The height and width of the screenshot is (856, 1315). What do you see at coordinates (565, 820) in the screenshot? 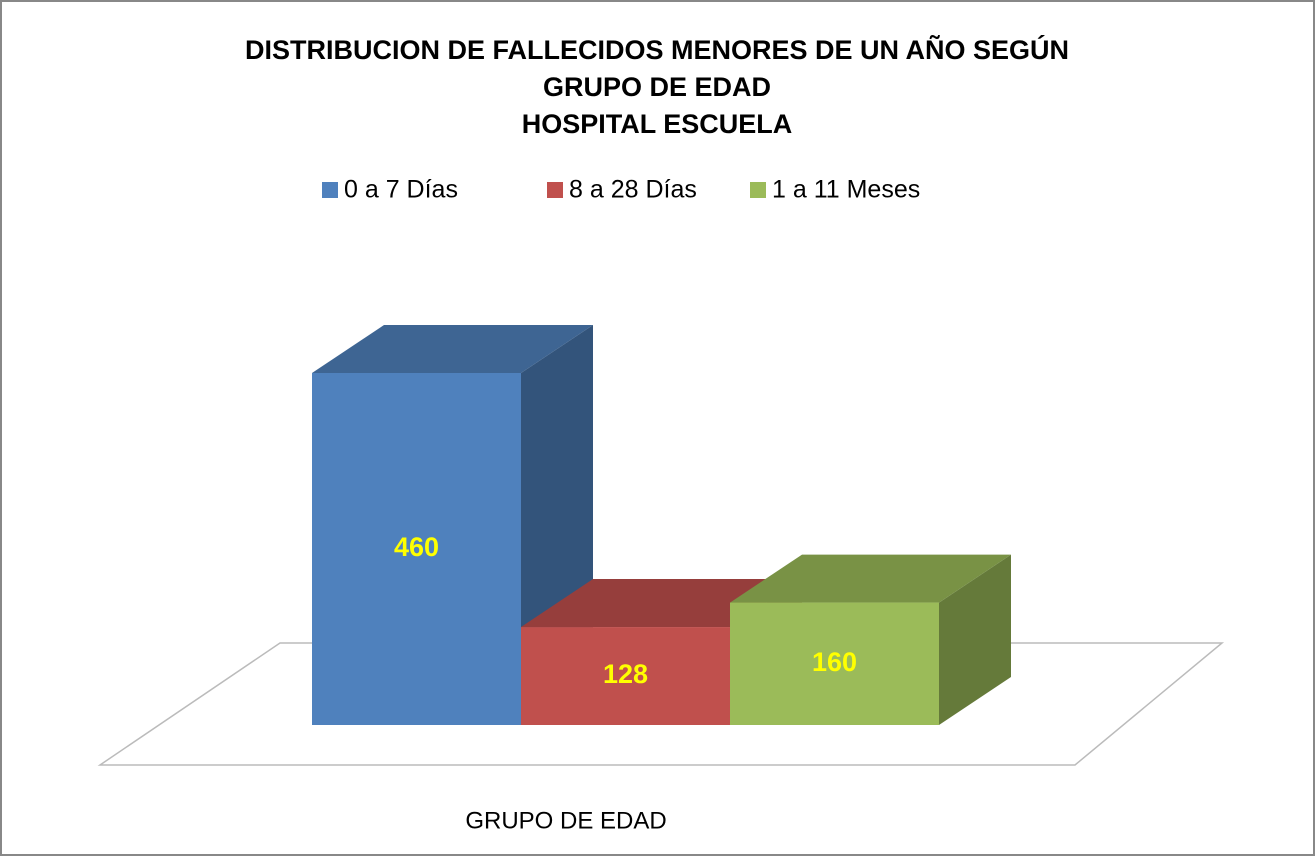
I see `x-tick-label: GRUPO DE EDAD` at bounding box center [565, 820].